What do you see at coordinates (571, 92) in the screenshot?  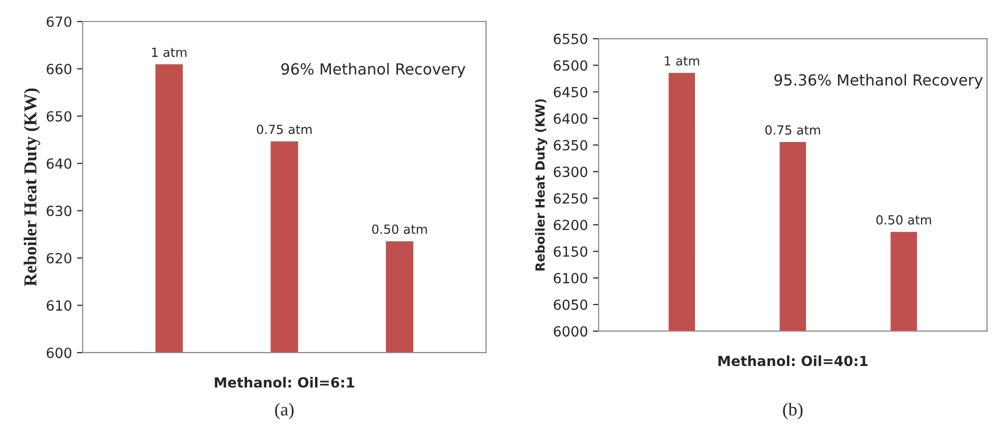 I see `y-tick-label: 6450` at bounding box center [571, 92].